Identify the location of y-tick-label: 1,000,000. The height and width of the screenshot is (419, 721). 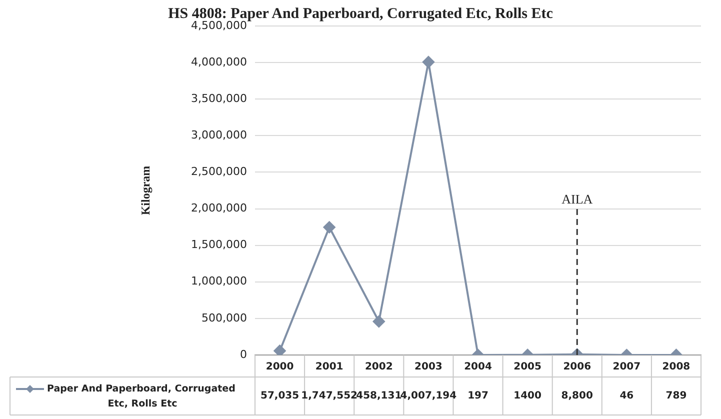
(219, 281).